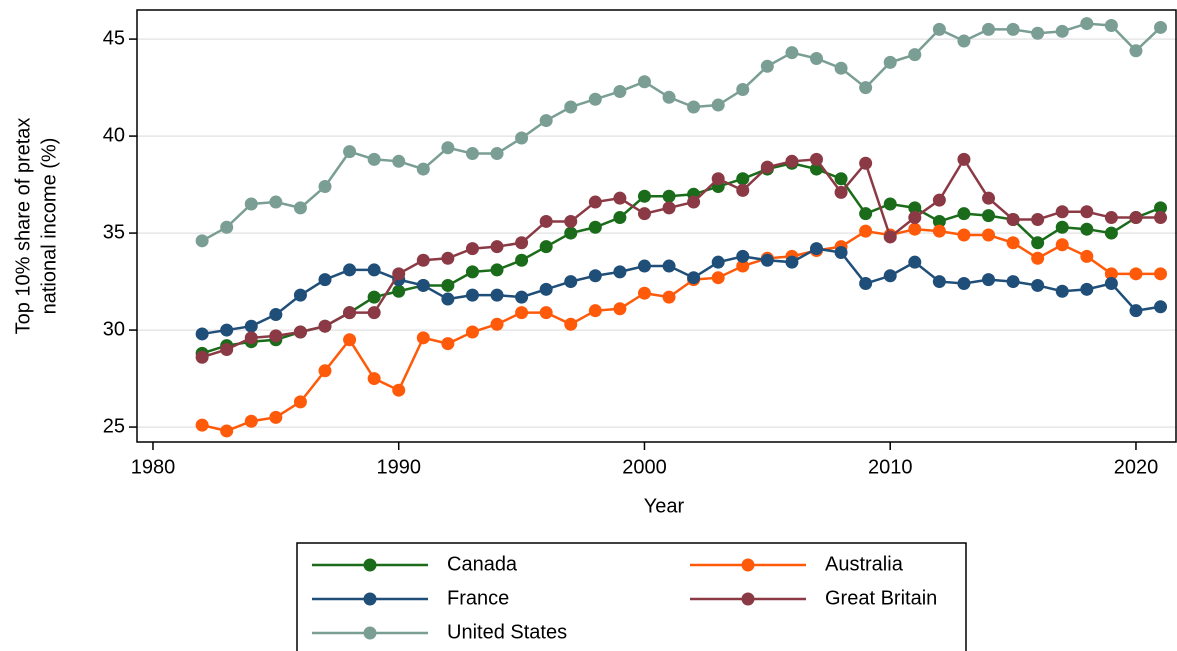  Describe the element at coordinates (114, 38) in the screenshot. I see `y-tick-label: 45` at that location.